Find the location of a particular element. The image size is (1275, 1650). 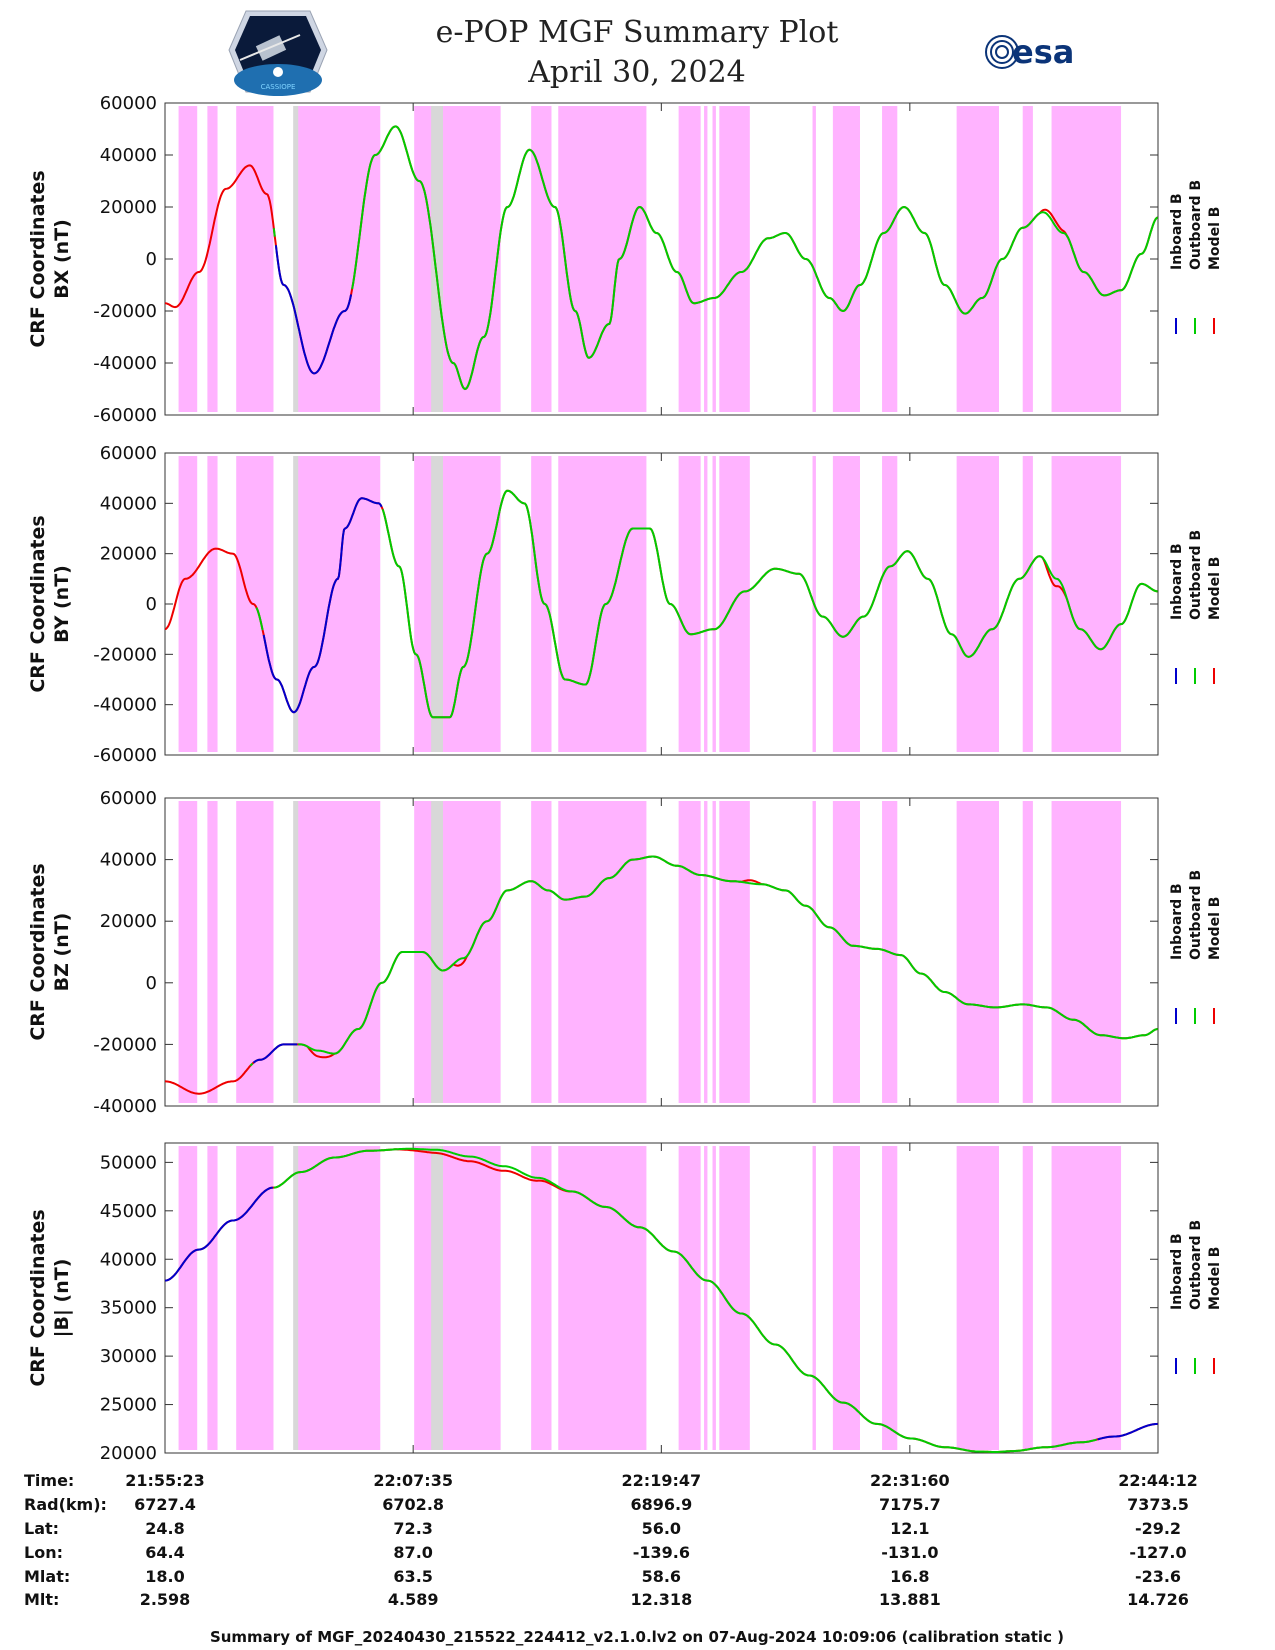

orbit-value: -23.6 is located at coordinates (1158, 1576).